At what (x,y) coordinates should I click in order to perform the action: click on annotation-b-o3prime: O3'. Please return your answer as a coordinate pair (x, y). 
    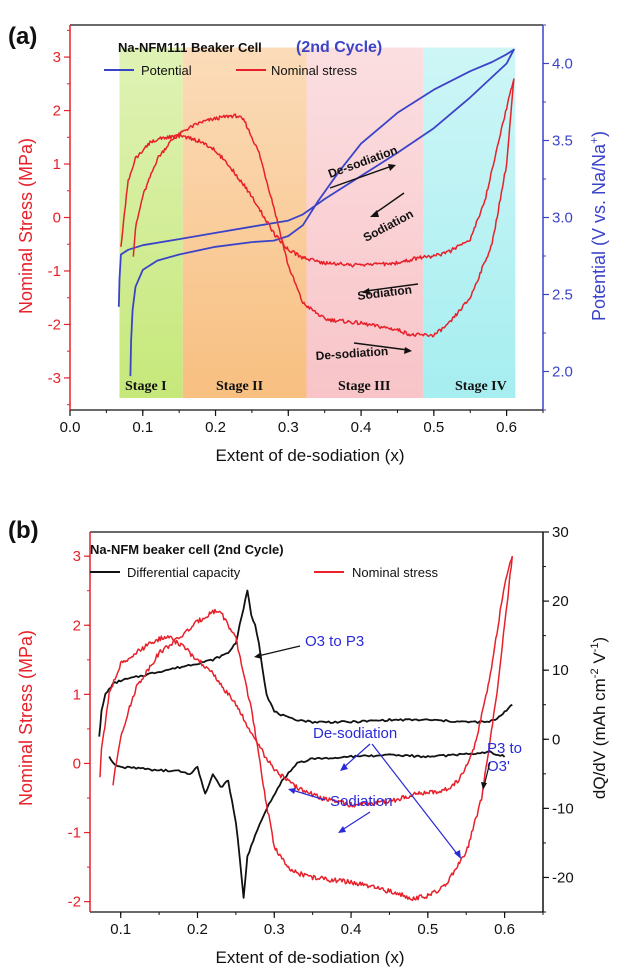
    Looking at the image, I should click on (498, 766).